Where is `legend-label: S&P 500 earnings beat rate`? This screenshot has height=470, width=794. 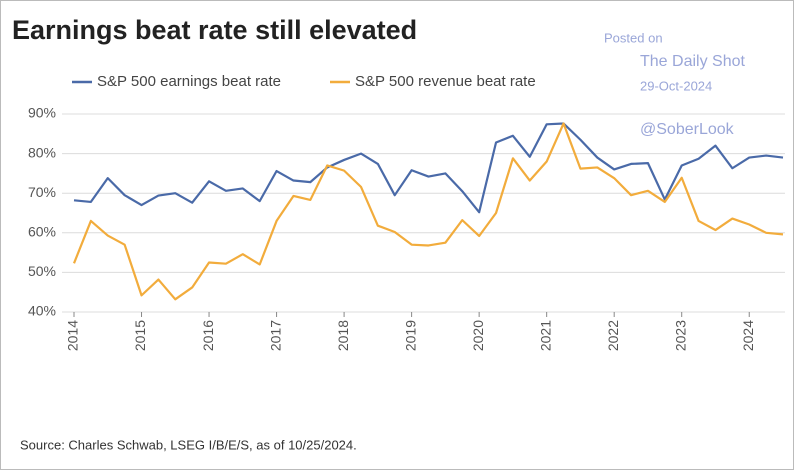
legend-label: S&P 500 earnings beat rate is located at coordinates (189, 81).